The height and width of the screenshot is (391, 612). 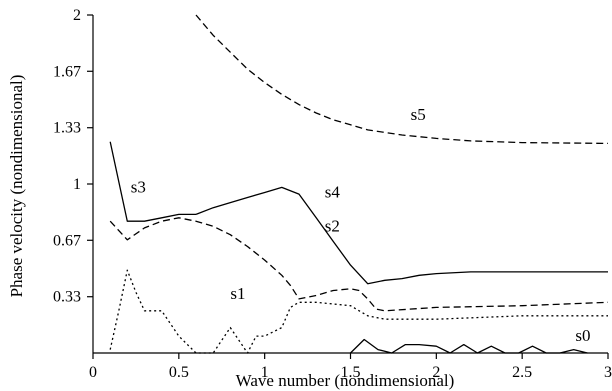 What do you see at coordinates (16, 186) in the screenshot?
I see `y-axis-title: Phase velocity (nondimensional)` at bounding box center [16, 186].